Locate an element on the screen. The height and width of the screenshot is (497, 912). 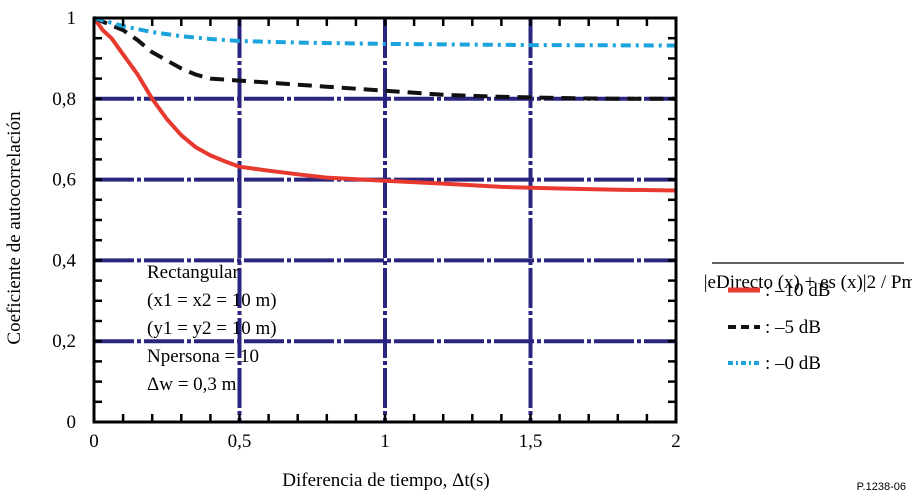
y-tick-label: 1 is located at coordinates (72, 18).